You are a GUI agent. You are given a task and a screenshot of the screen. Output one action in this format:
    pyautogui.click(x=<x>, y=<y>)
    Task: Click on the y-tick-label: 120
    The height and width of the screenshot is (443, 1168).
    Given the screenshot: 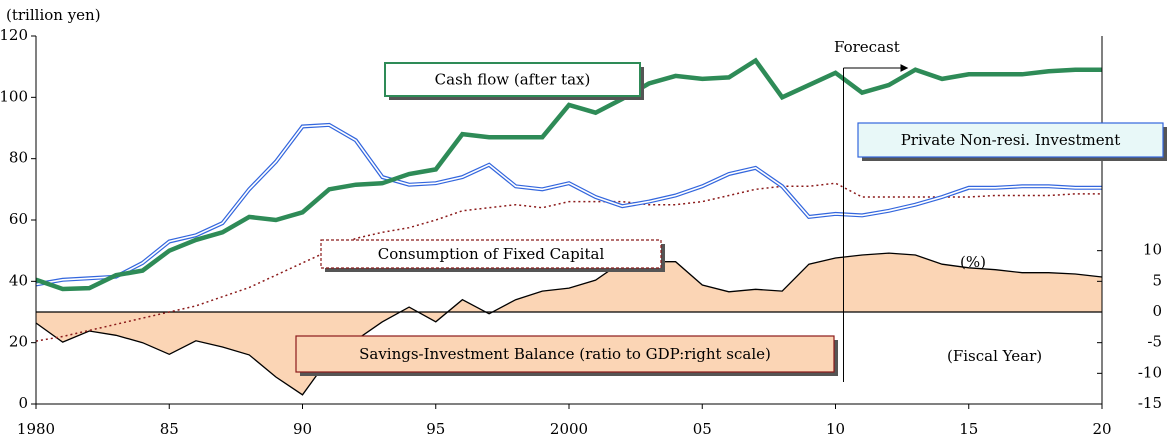 What is the action you would take?
    pyautogui.click(x=14, y=35)
    